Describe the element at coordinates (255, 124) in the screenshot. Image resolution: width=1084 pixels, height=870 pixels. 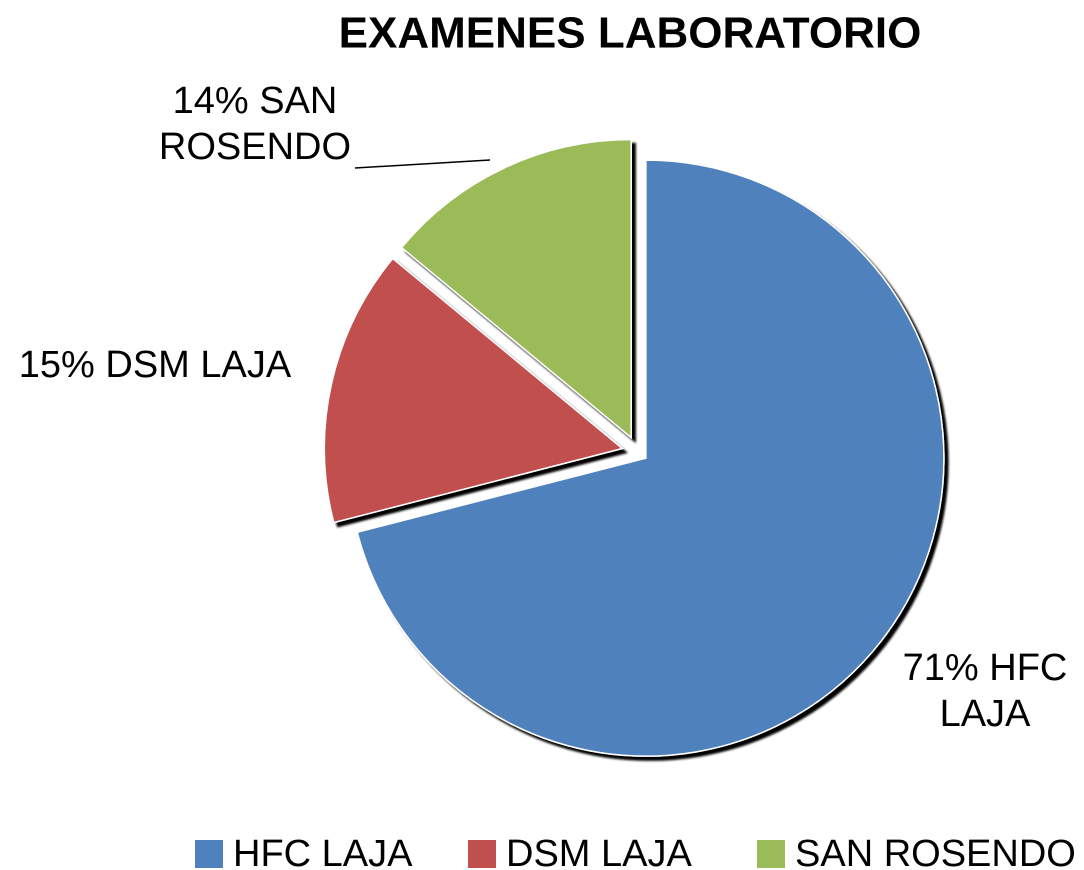
I see `data-label: 14% SAN ROSENDO` at that location.